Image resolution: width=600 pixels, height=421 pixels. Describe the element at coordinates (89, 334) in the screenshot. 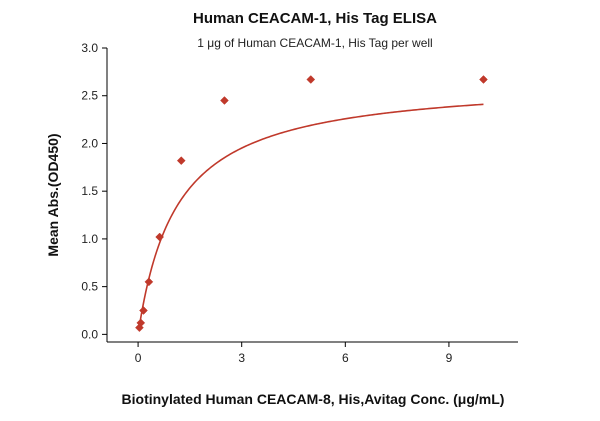

I see `y-tick-label: 0.0` at that location.